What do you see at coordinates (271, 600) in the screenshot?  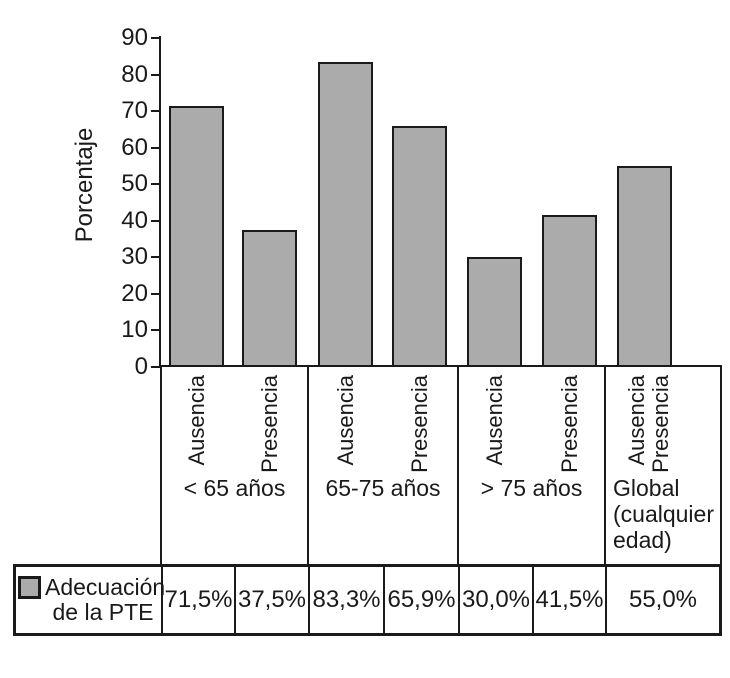 I see `table-value-cell: 37,5%` at bounding box center [271, 600].